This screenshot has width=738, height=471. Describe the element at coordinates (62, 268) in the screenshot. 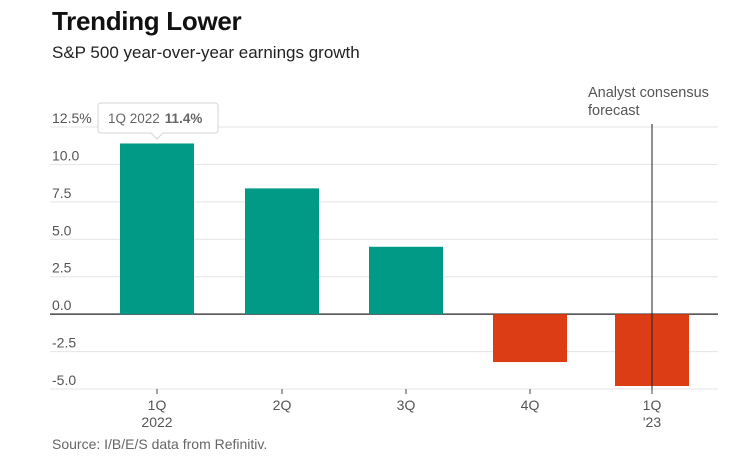

I see `y-tick-label: 2.5` at that location.